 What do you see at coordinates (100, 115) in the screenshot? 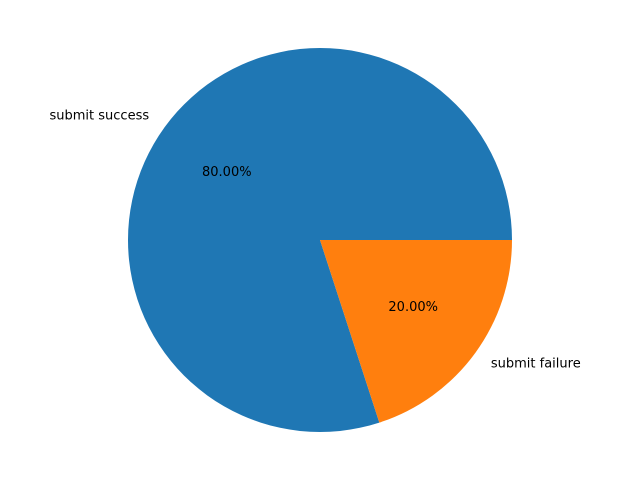
I see `slice-label: submit success` at bounding box center [100, 115].